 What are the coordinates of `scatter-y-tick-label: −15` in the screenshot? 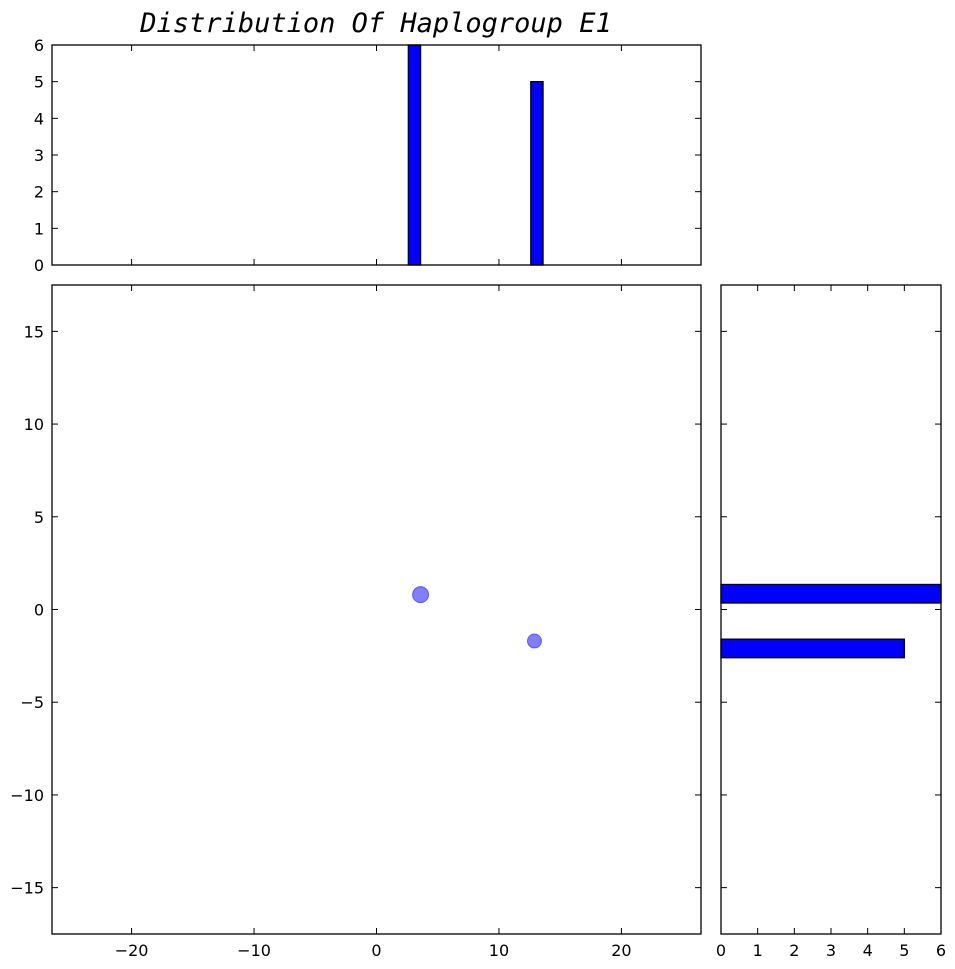 It's located at (27, 888).